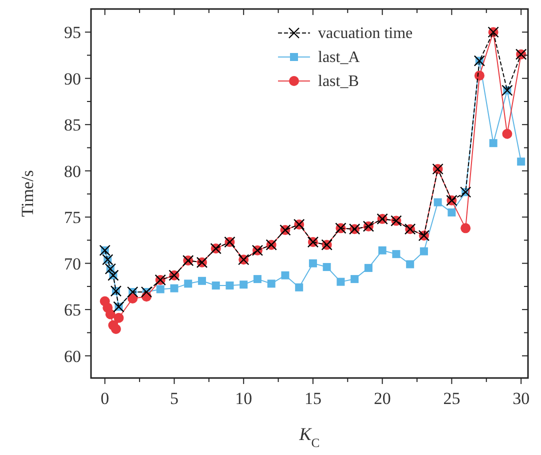  What do you see at coordinates (27, 193) in the screenshot?
I see `y-axis-title: Time/s` at bounding box center [27, 193].